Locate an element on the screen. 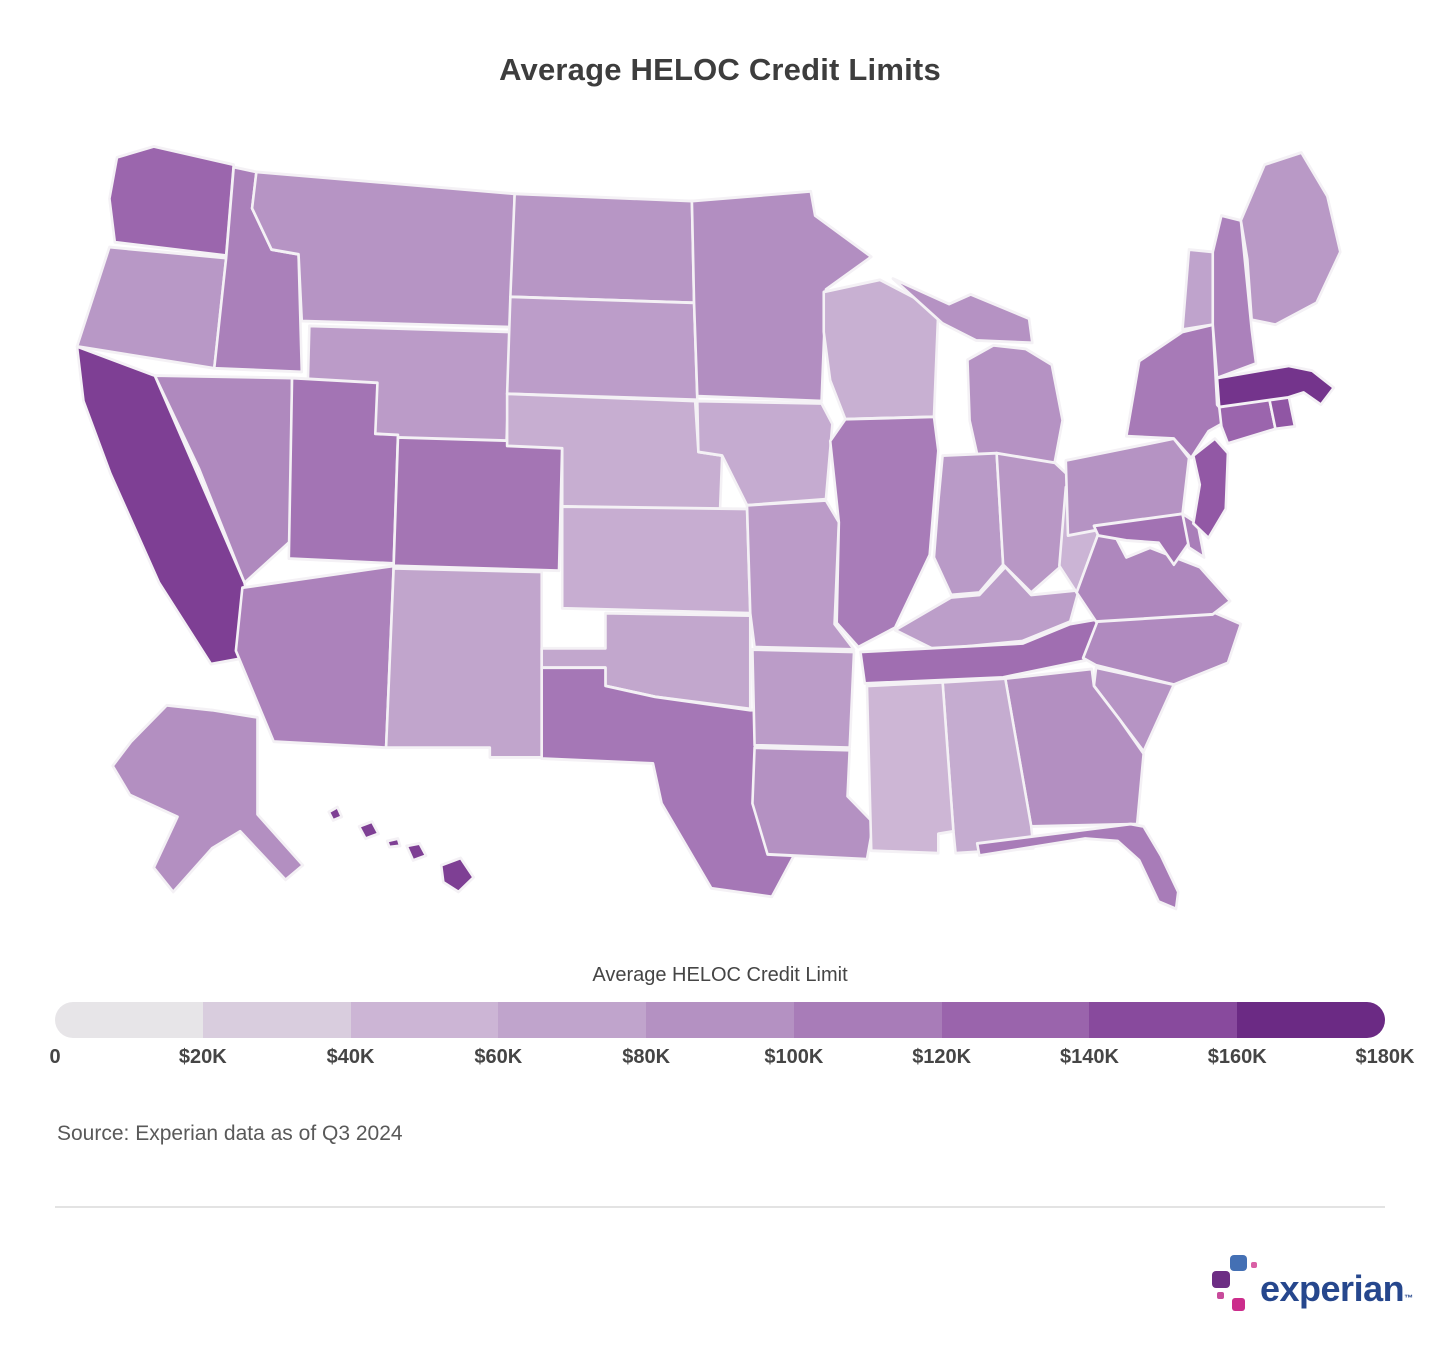 This screenshot has height=1357, width=1440. state-ma is located at coordinates (1275, 386).